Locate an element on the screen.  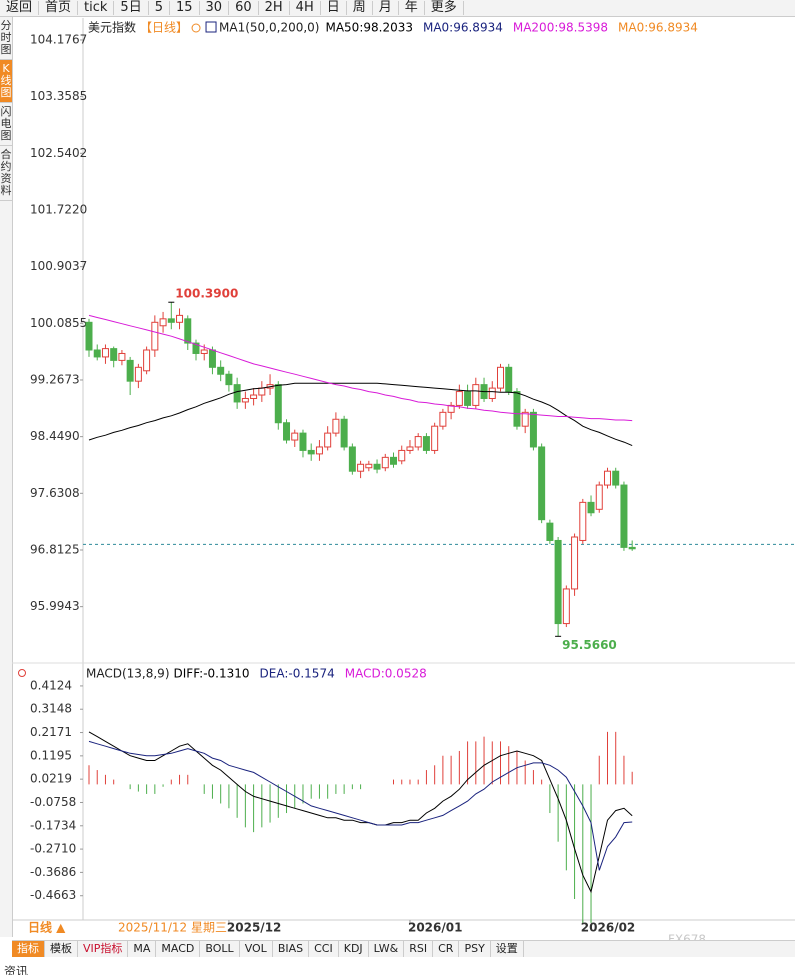
toolbar-button: 年 is located at coordinates (412, 8).